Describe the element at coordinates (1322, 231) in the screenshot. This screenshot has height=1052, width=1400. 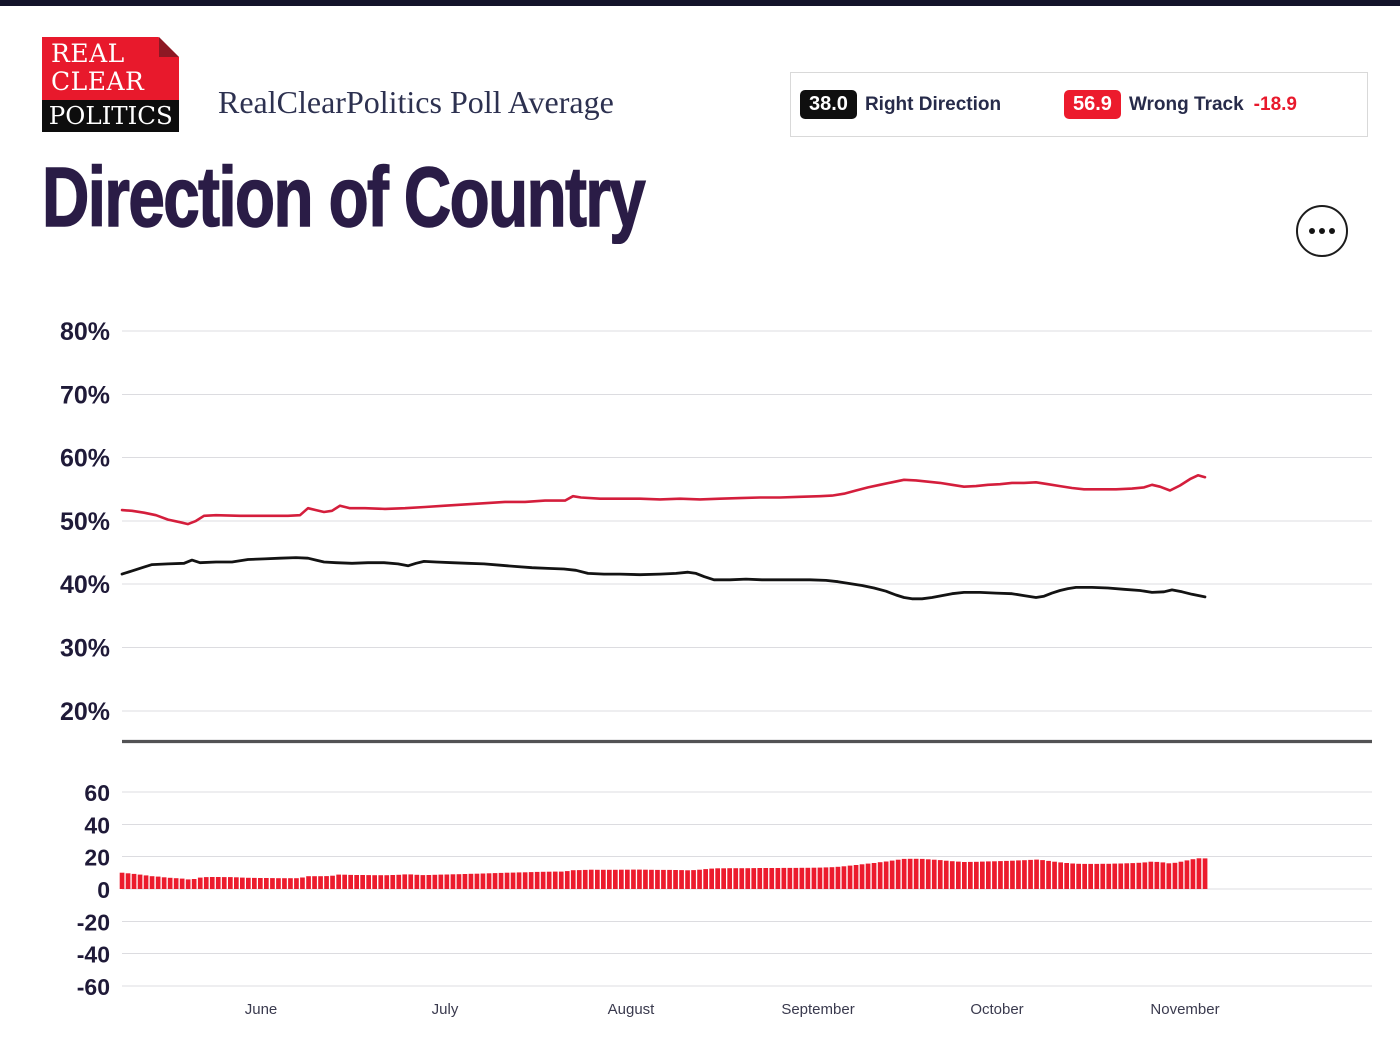
I see `more-options-button` at that location.